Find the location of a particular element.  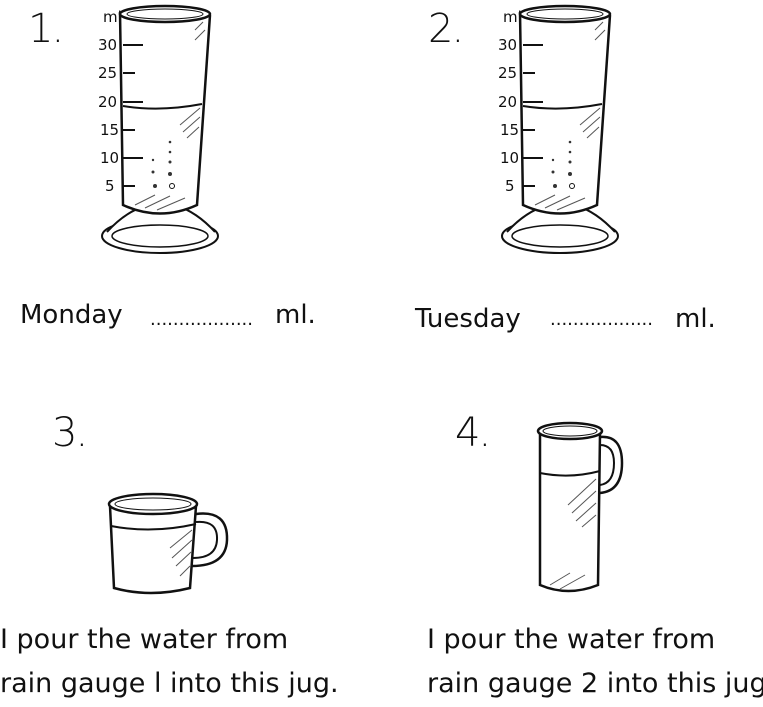

gauge-1-tick-15: 15 is located at coordinates (109, 130).